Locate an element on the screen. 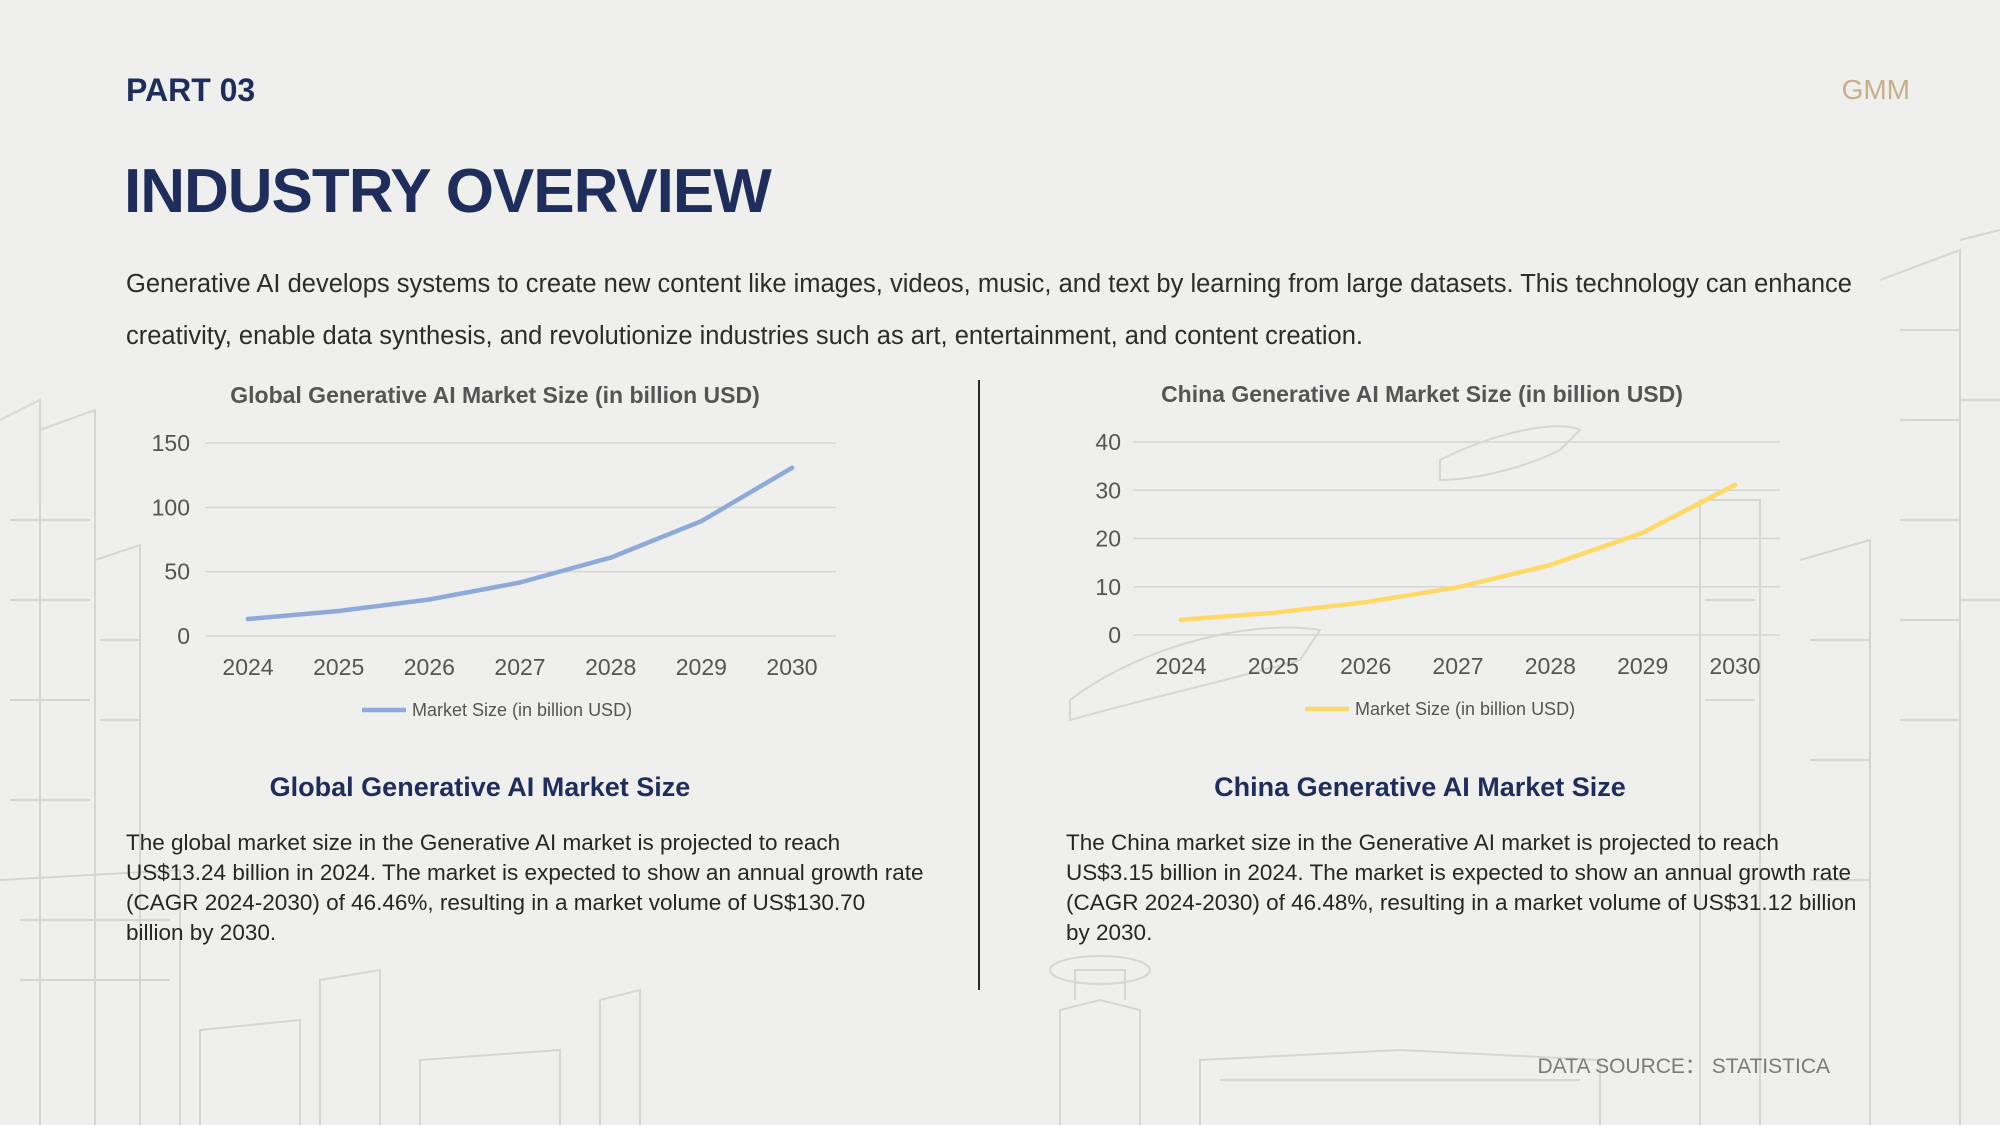 This screenshot has height=1125, width=2000. global-x-tick-label: 2027 is located at coordinates (519, 667).